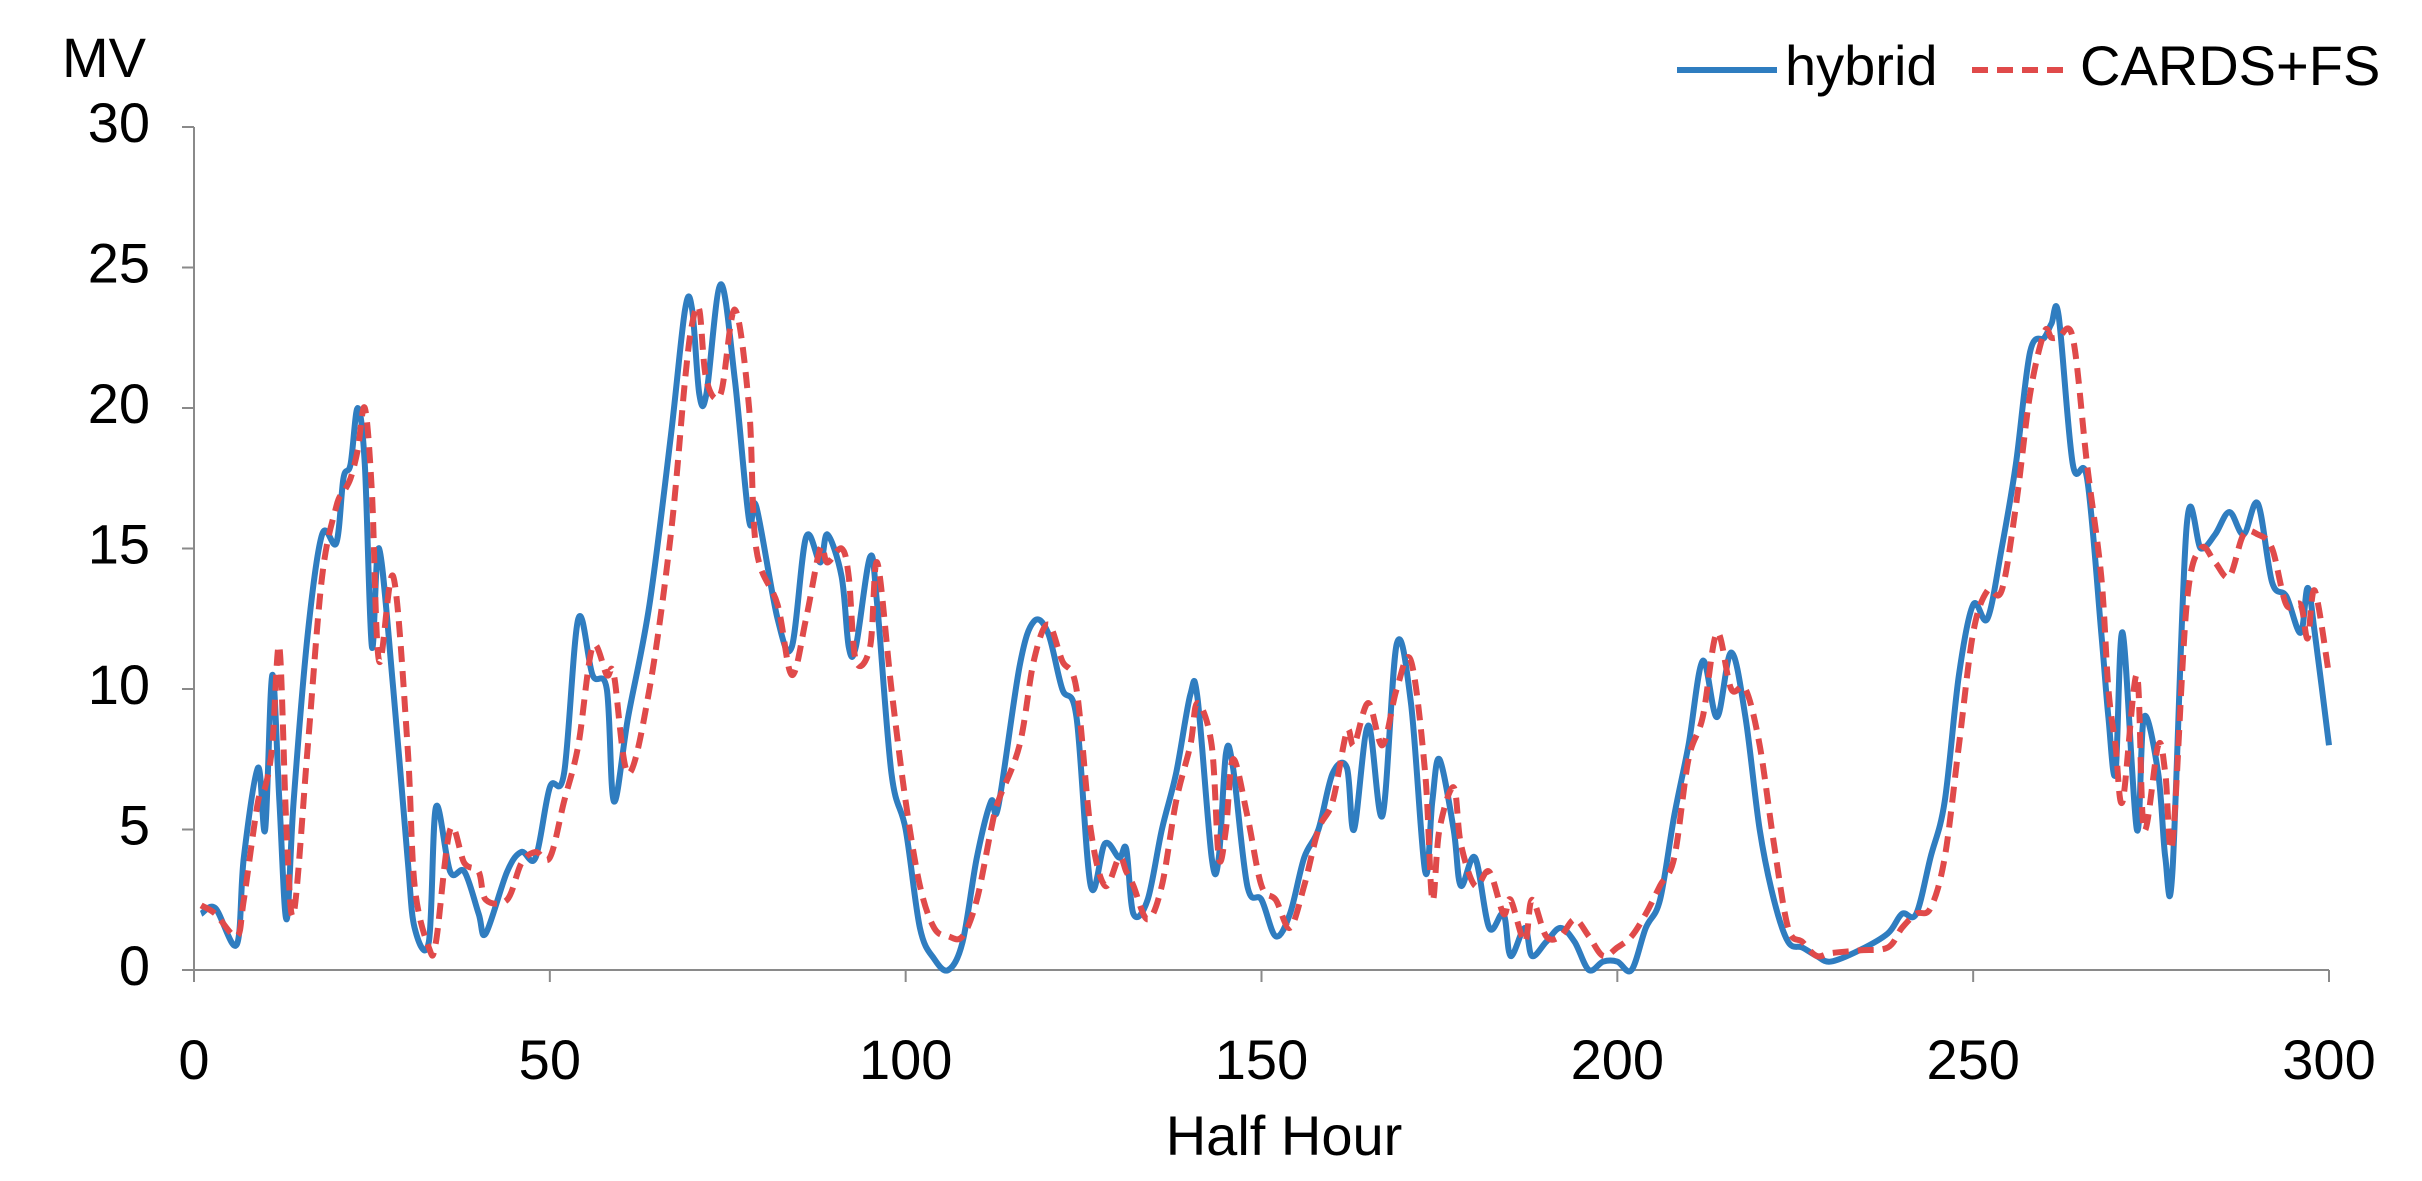 The width and height of the screenshot is (2422, 1181). What do you see at coordinates (134, 965) in the screenshot?
I see `y-tick-label: 0` at bounding box center [134, 965].